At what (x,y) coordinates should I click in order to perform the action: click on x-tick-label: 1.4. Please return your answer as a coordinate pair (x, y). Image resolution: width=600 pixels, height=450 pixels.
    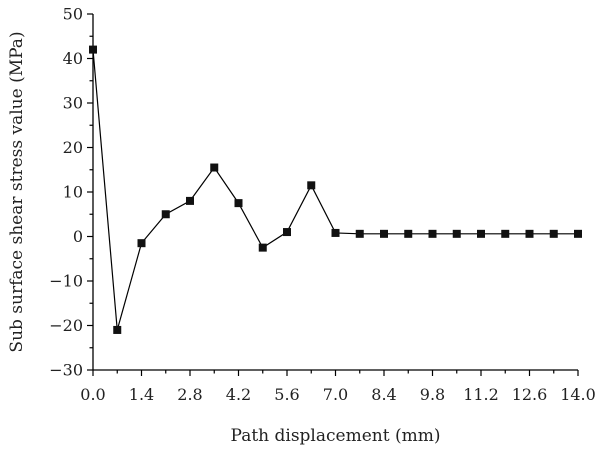
    Looking at the image, I should click on (141, 394).